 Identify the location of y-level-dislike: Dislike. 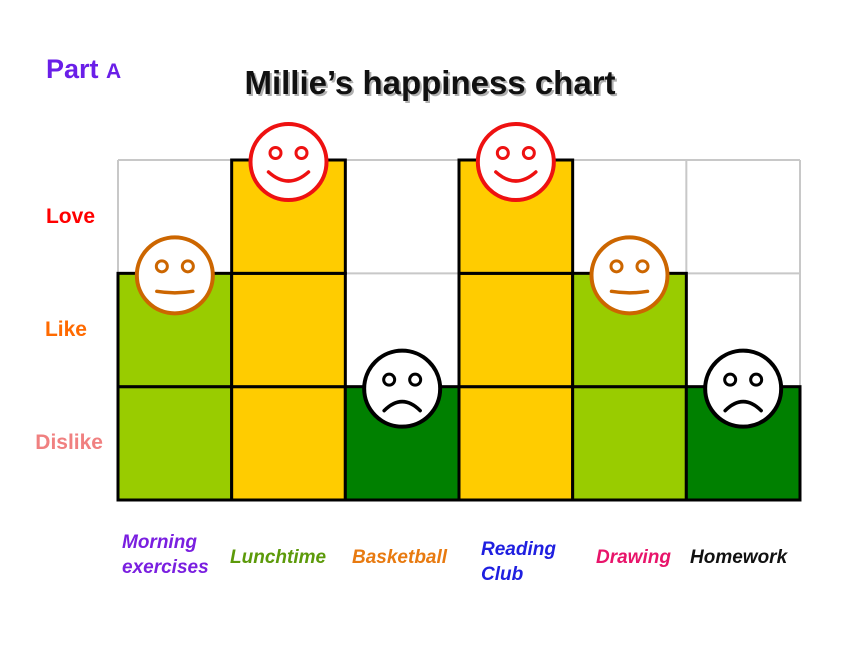
(69, 443).